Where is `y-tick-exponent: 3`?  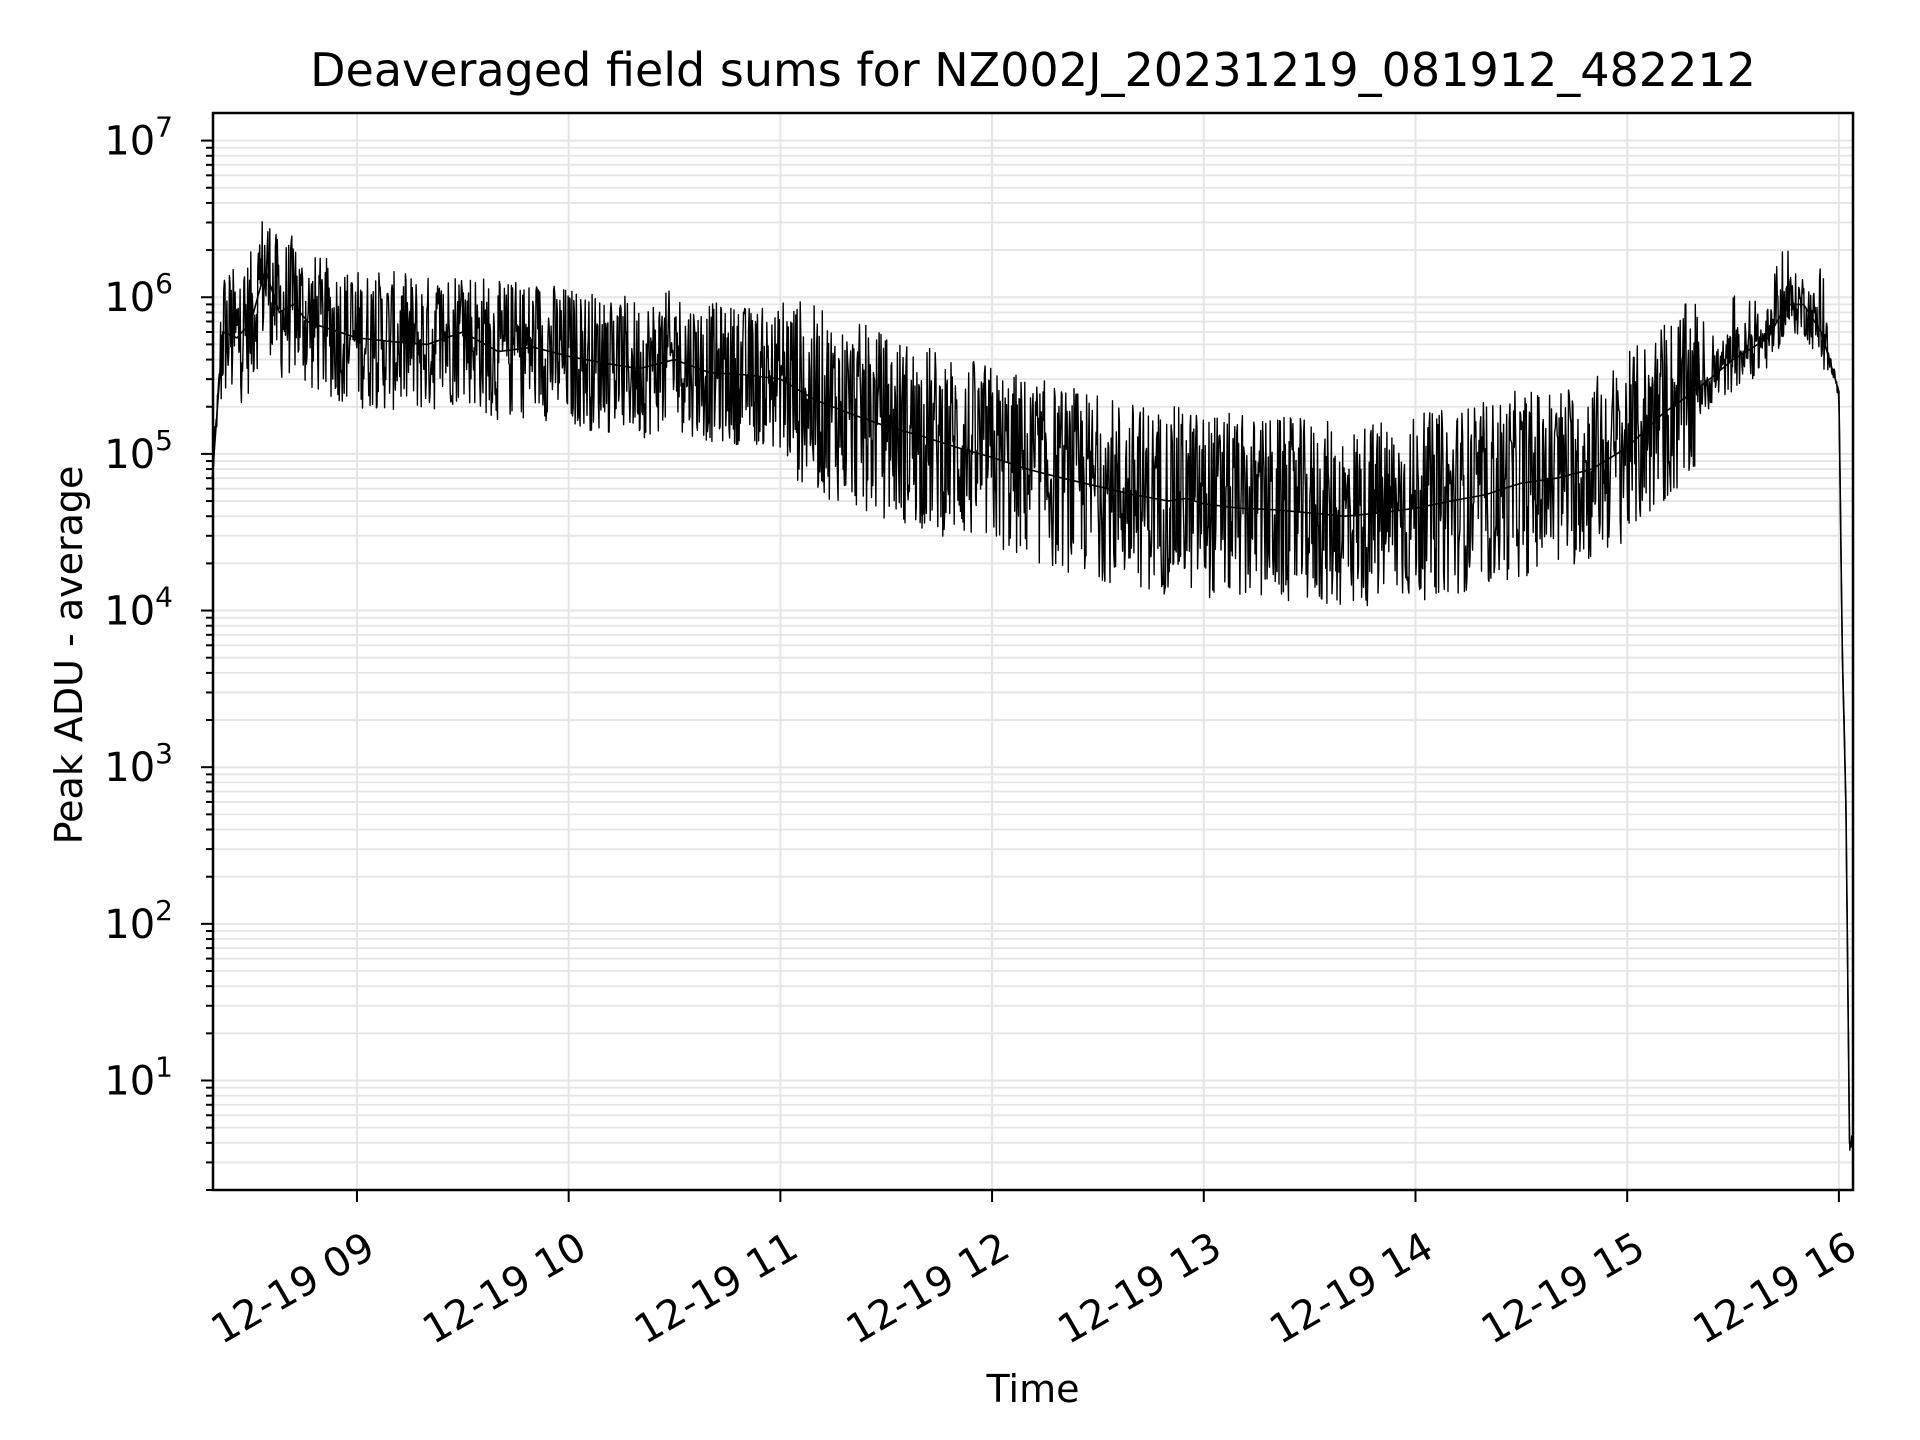 y-tick-exponent: 3 is located at coordinates (164, 753).